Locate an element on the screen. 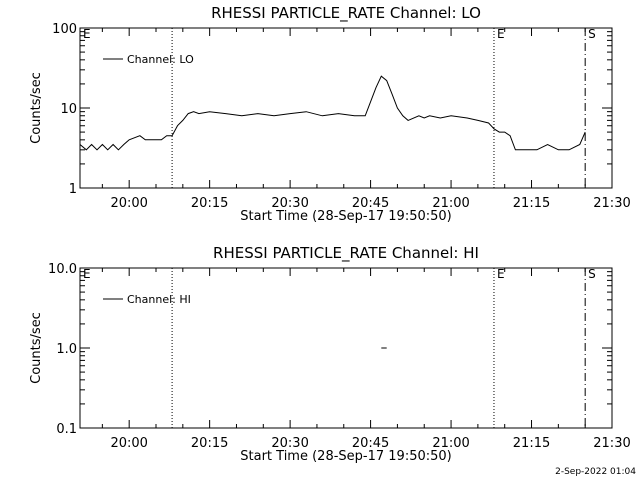 Image resolution: width=640 pixels, height=480 pixels. chart-title: RHESSI PARTICLE_RATE Channel: LO is located at coordinates (346, 13).